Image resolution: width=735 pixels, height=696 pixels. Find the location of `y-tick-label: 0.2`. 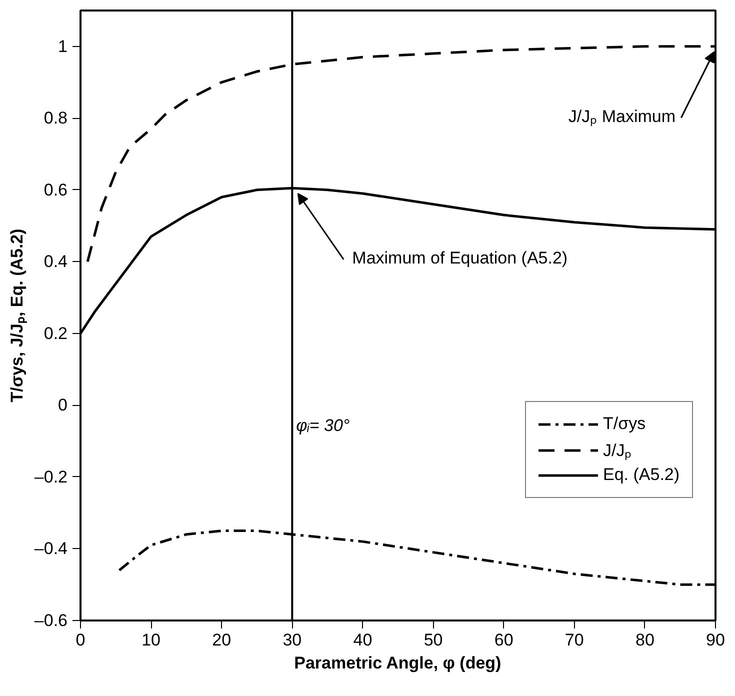

y-tick-label: 0.2 is located at coordinates (56, 333).